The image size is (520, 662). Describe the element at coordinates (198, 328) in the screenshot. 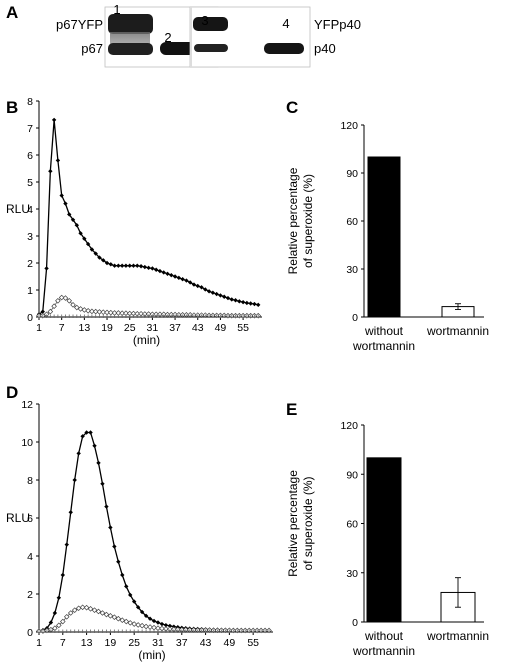

I see `x-tick-label: 43` at that location.